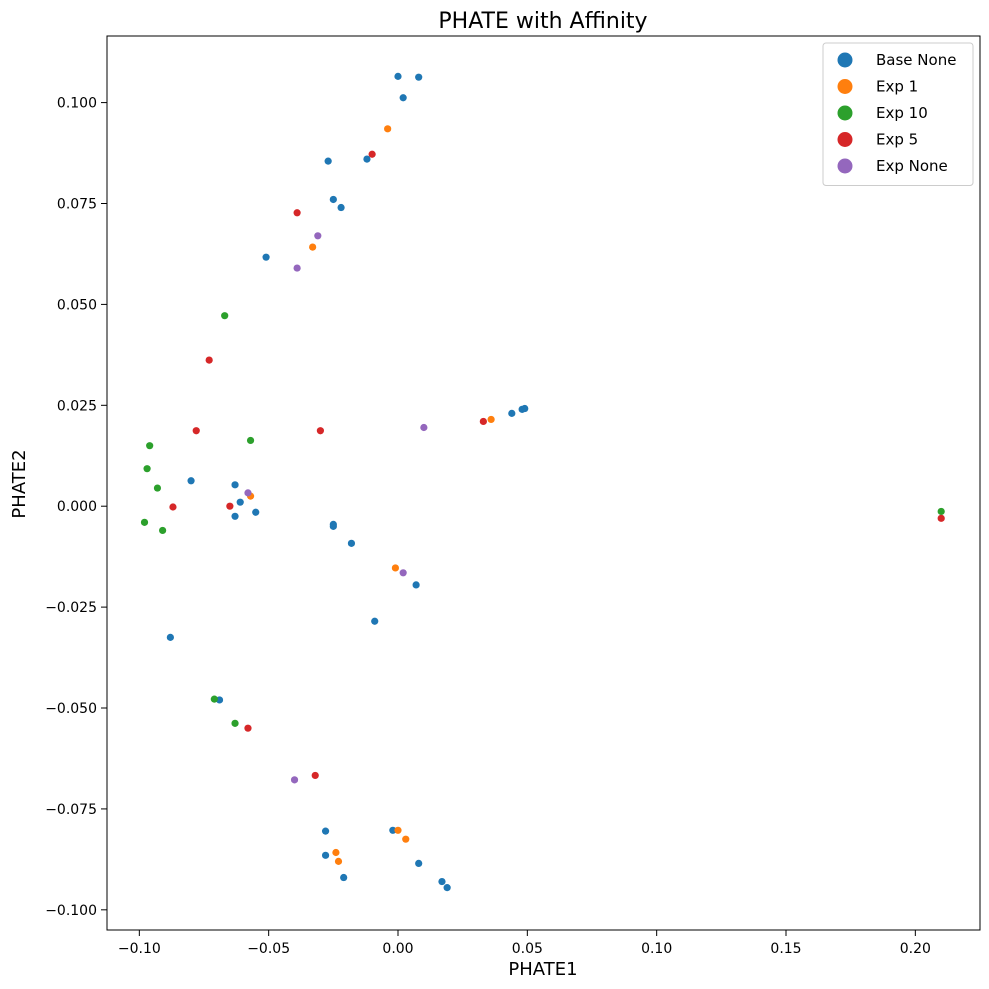 This screenshot has height=989, width=989. Describe the element at coordinates (19, 483) in the screenshot. I see `y-axis-title: PHATE2` at that location.